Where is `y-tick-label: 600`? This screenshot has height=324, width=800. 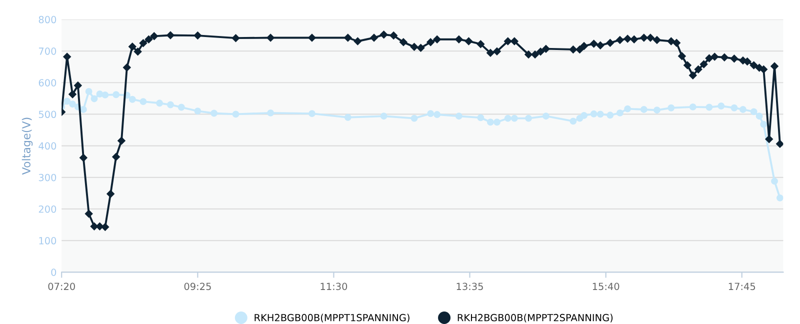
y-tick-label: 600 is located at coordinates (47, 82).